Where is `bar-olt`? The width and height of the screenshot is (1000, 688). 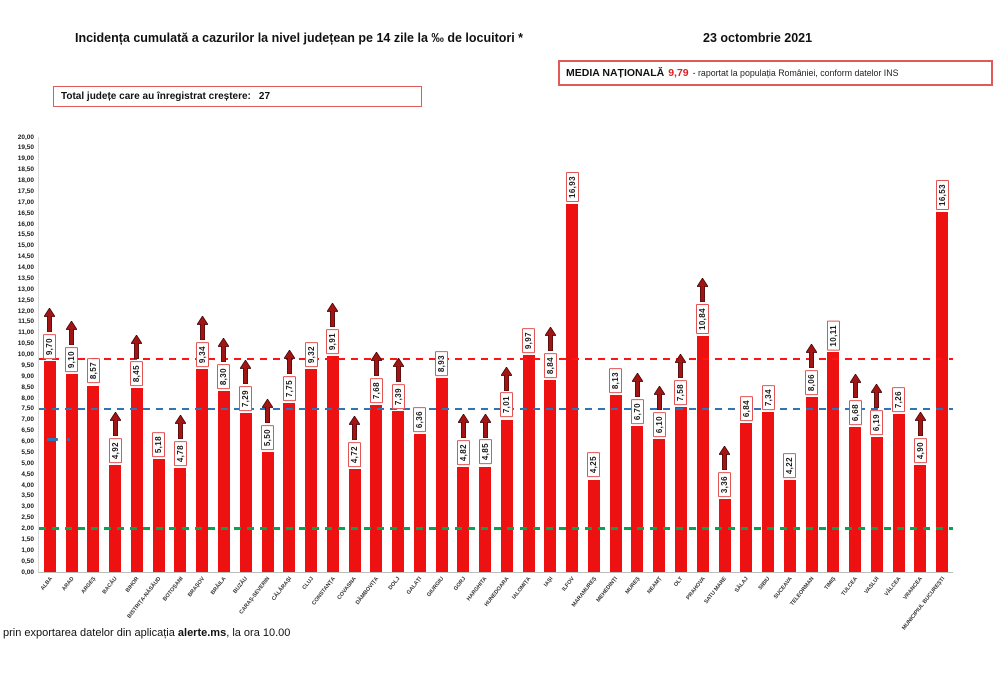
bar-olt is located at coordinates (680, 489).